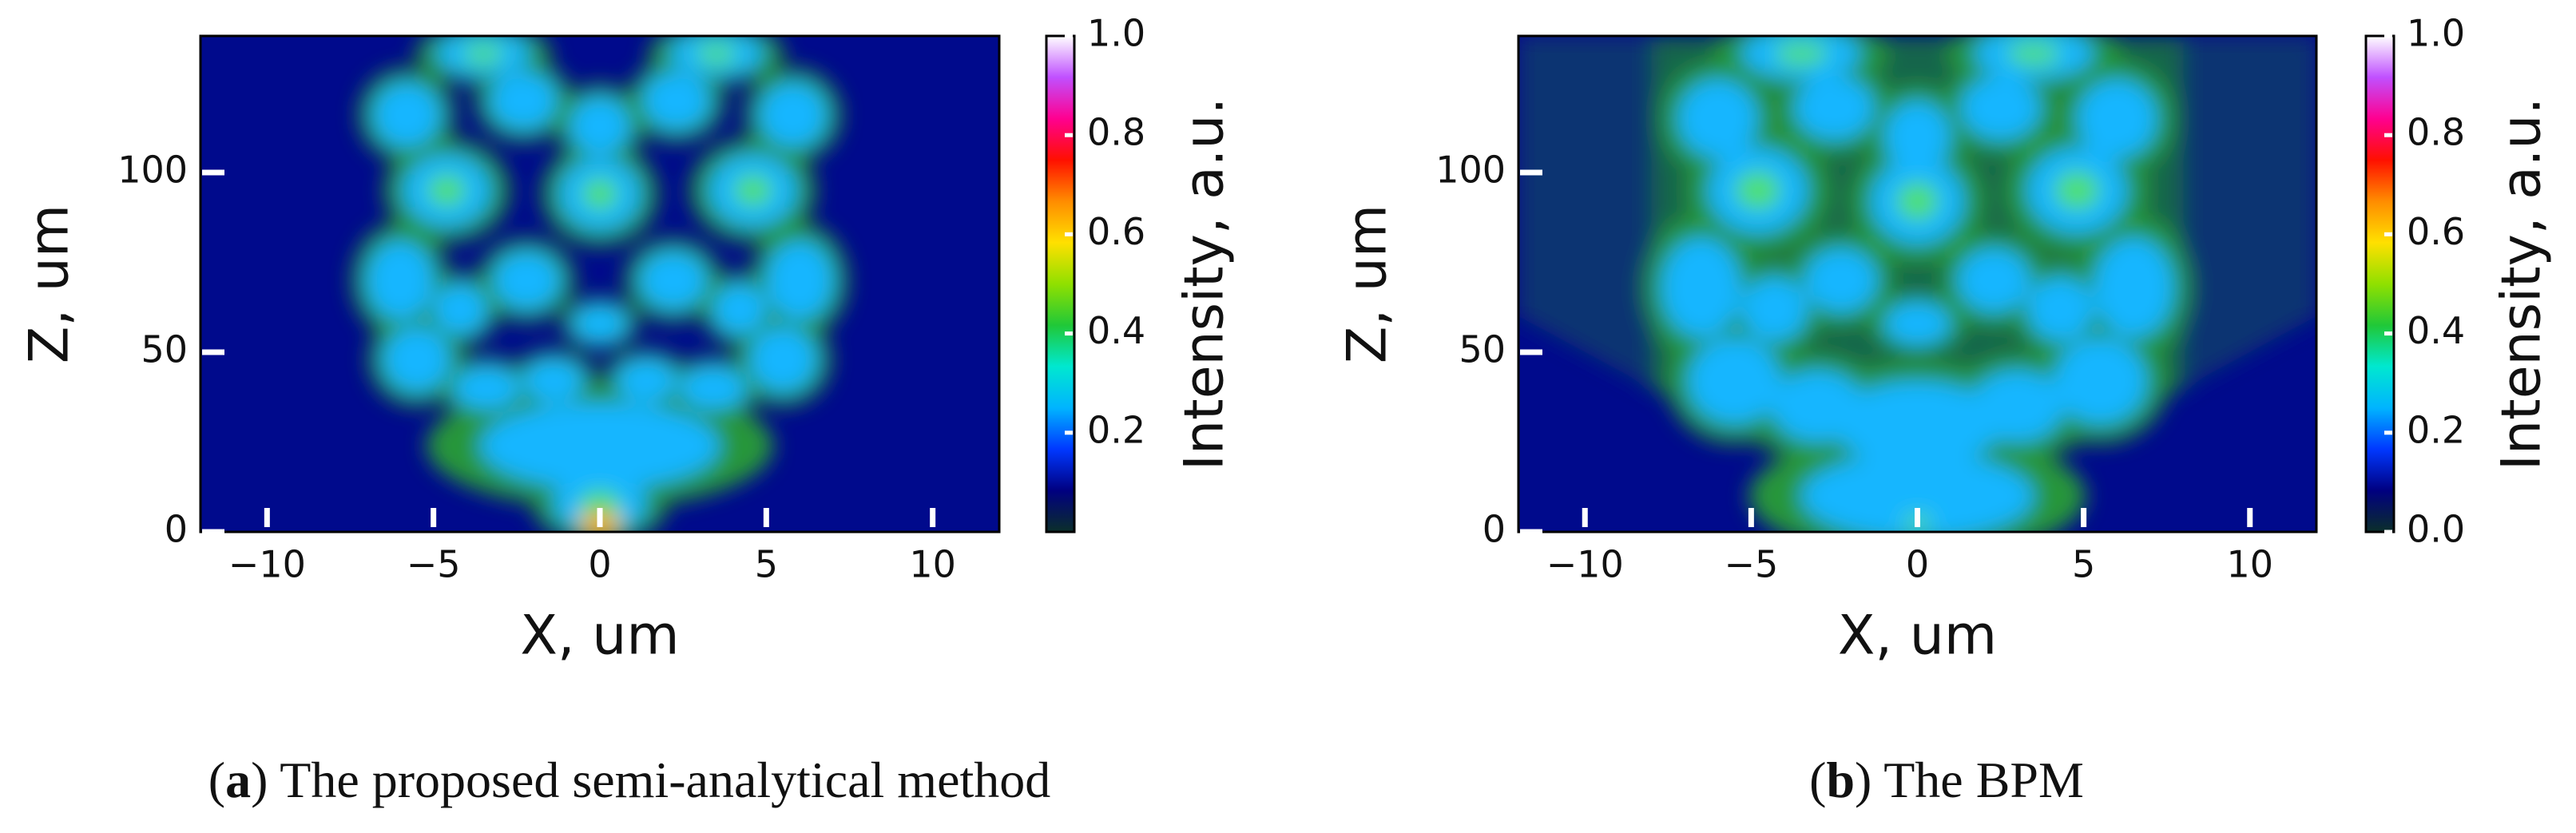 Image resolution: width=2576 pixels, height=833 pixels. Describe the element at coordinates (238, 780) in the screenshot. I see `caption-part: a` at that location.